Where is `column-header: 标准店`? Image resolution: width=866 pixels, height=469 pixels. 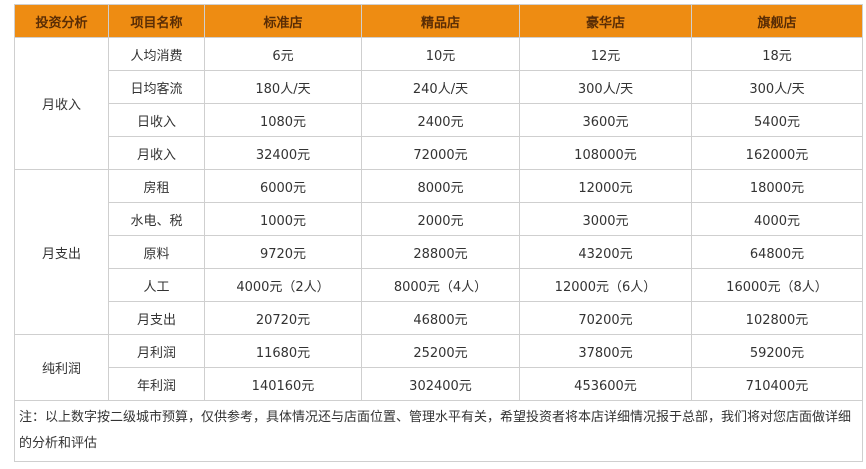
column-header: 标准店 is located at coordinates (283, 21).